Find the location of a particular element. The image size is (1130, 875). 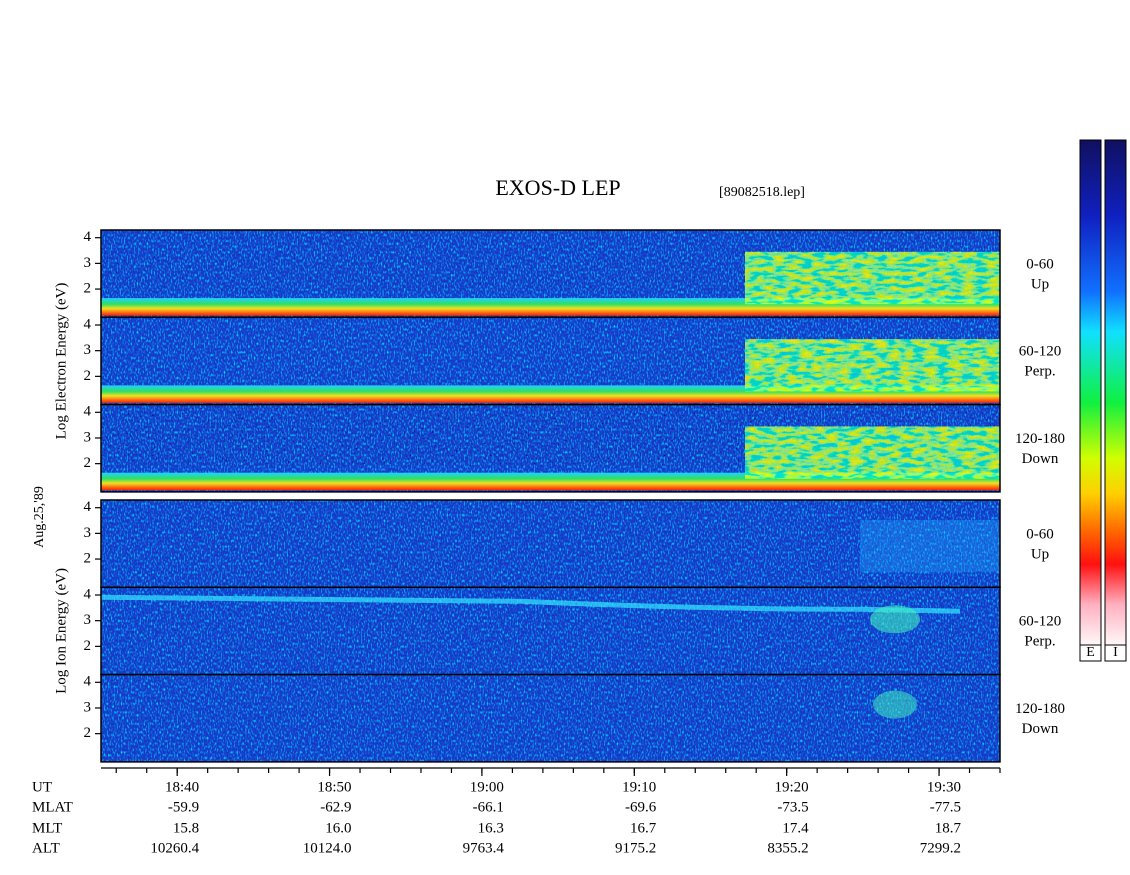

row-value: 16.7 is located at coordinates (643, 828).